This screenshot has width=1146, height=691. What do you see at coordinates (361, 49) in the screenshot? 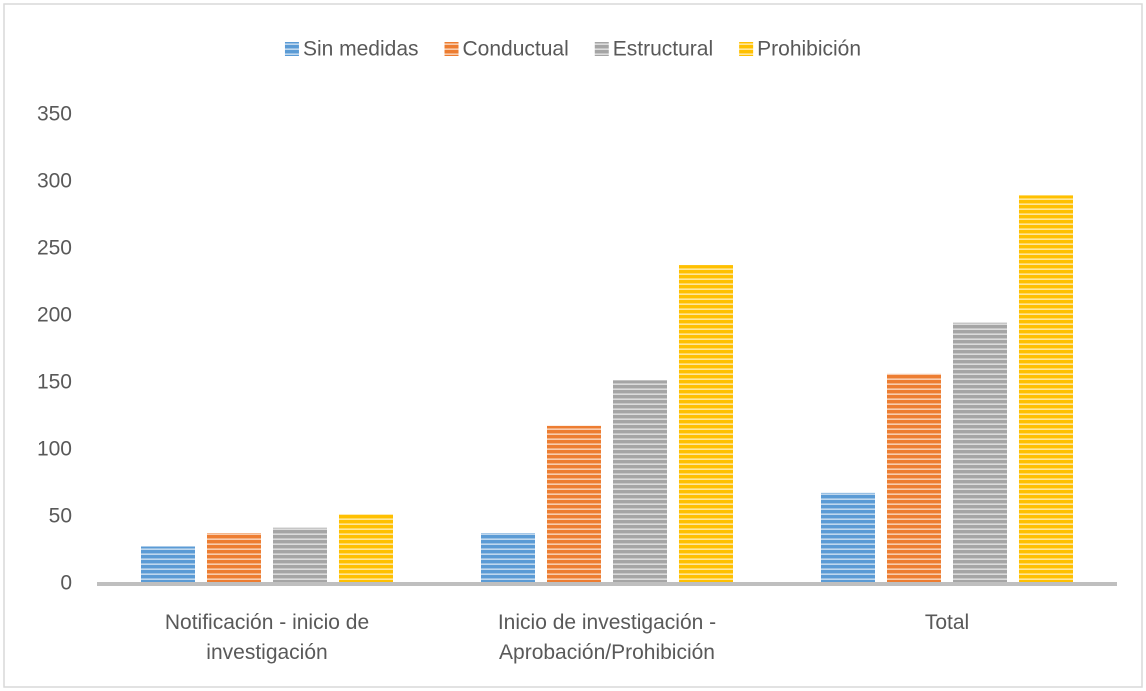
I see `legend-label: Sin medidas` at bounding box center [361, 49].